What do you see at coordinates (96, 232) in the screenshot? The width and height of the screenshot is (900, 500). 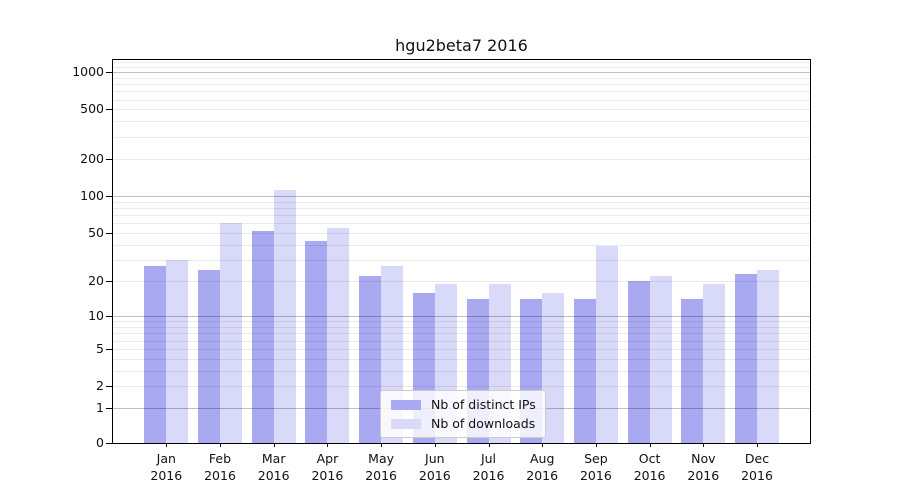 I see `y-tick-label-50: 50` at bounding box center [96, 232].